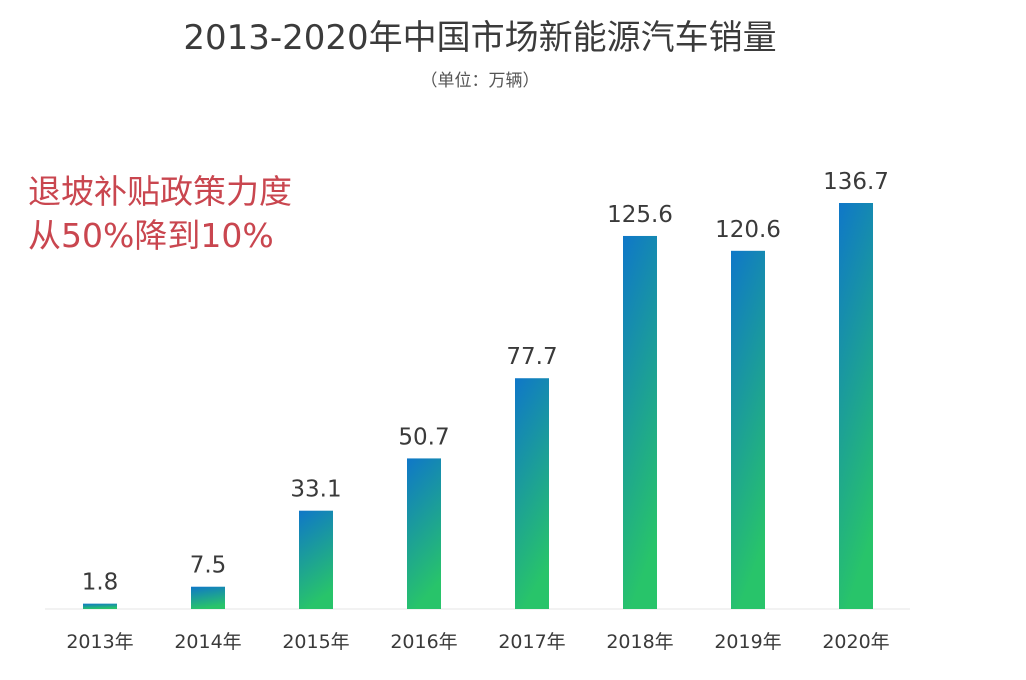  I want to click on bar-2016, so click(424, 533).